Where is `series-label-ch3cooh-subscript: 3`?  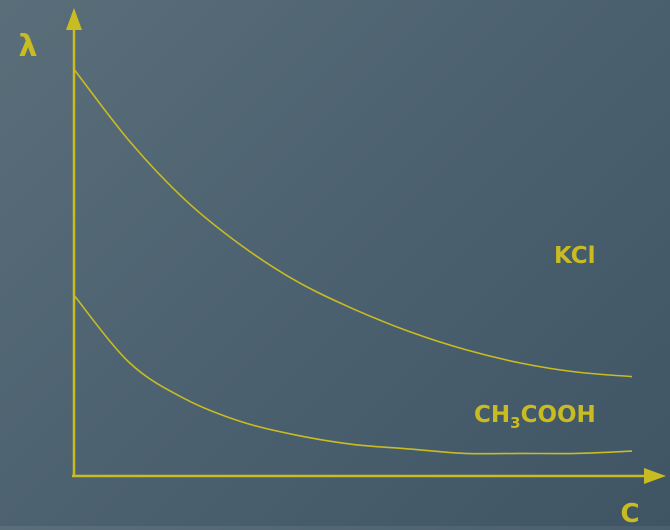 series-label-ch3cooh-subscript: 3 is located at coordinates (515, 423).